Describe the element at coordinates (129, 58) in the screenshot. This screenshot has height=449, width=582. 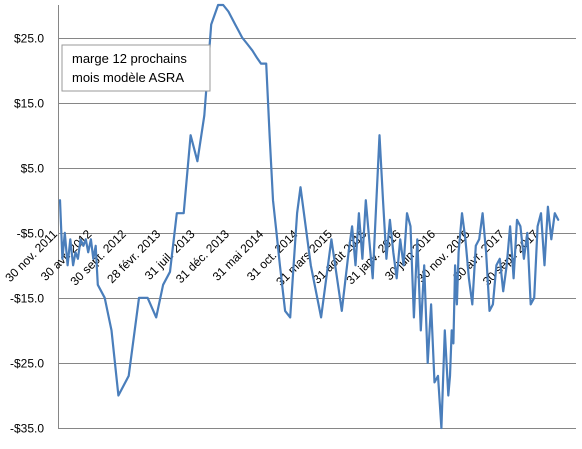
I see `legend-label-line-1: marge 12 prochains` at that location.